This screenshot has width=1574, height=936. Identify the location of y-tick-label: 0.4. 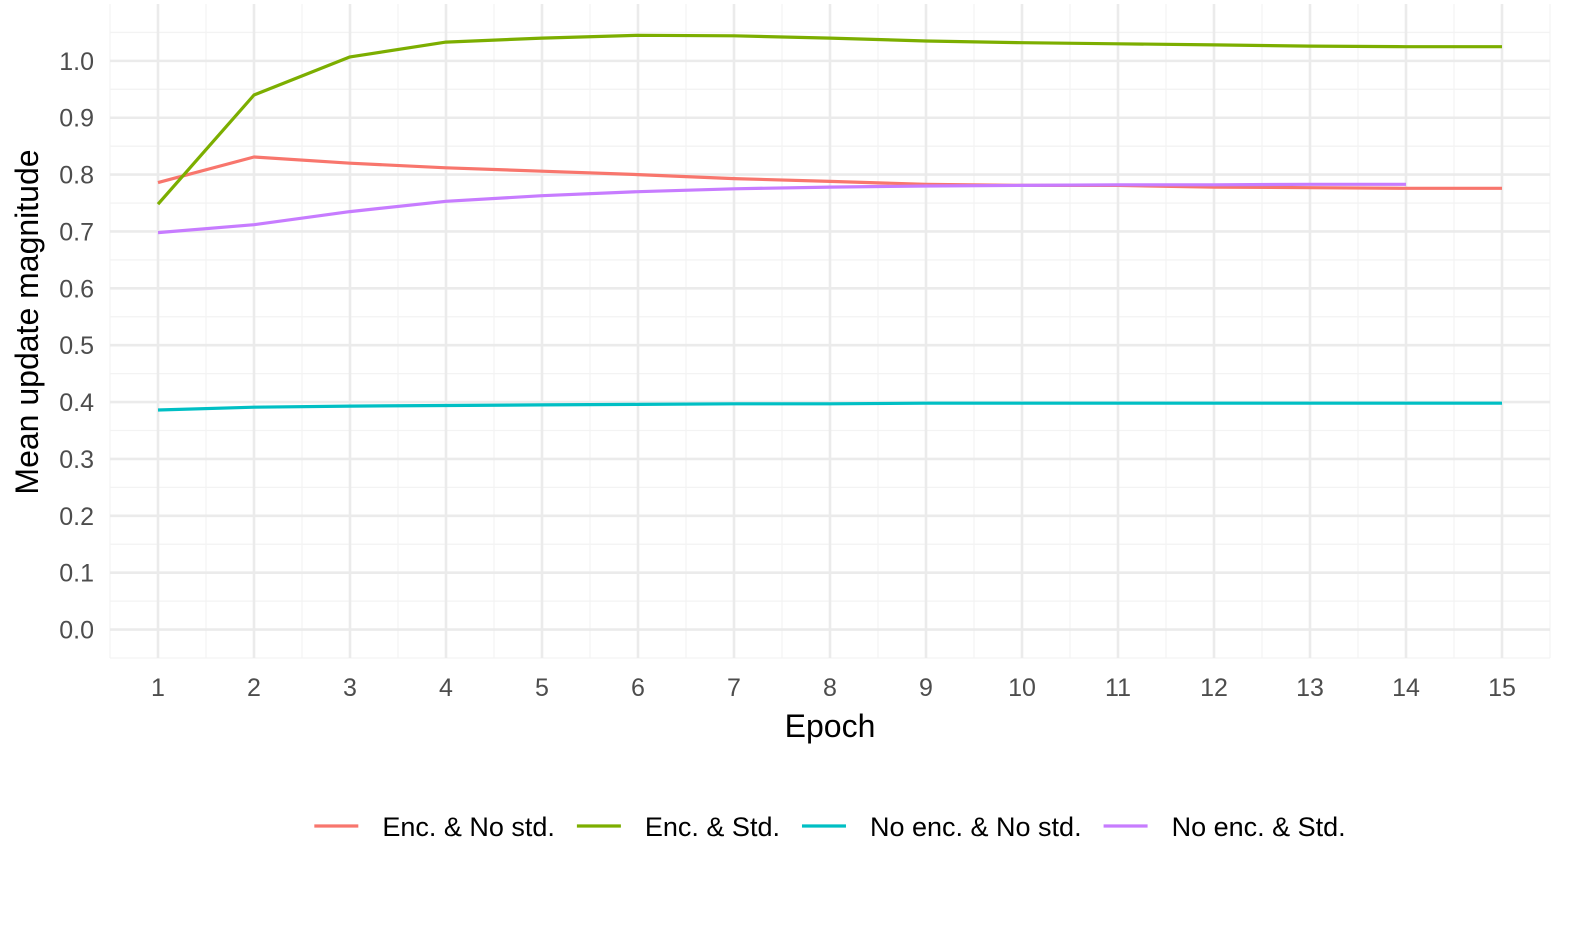
(76, 403).